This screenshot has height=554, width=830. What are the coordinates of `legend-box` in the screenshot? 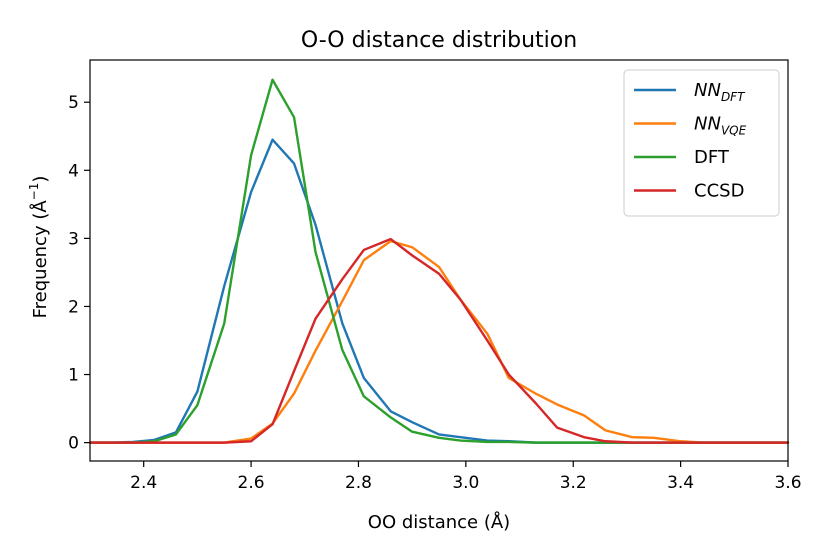 It's located at (701, 143).